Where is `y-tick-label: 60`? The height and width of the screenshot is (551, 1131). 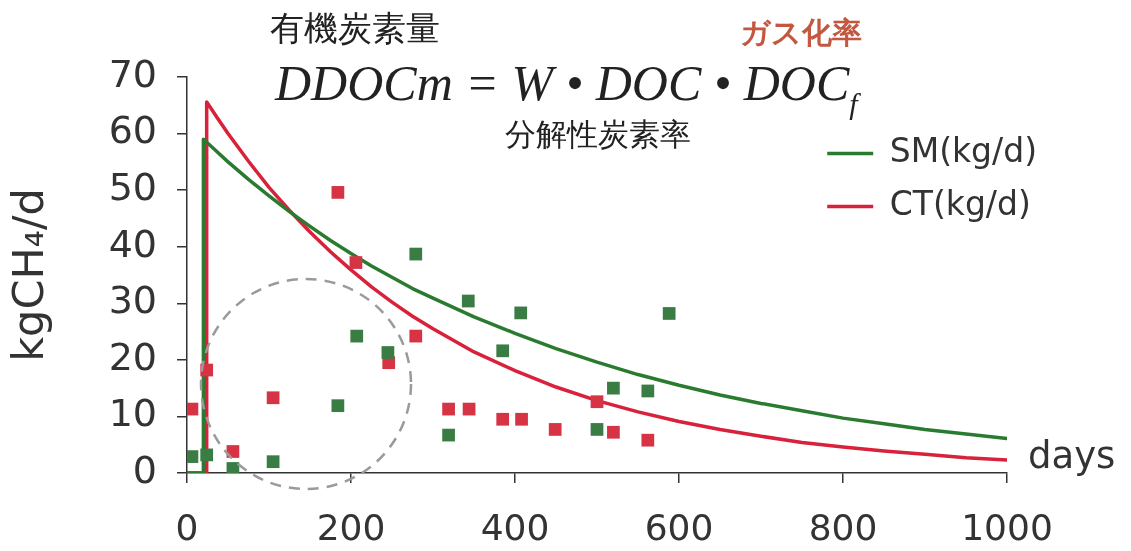 y-tick-label: 60 is located at coordinates (132, 130).